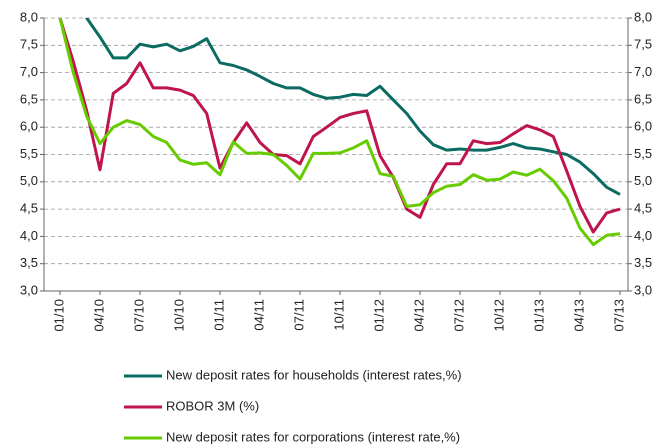 The width and height of the screenshot is (672, 448). I want to click on x-tick-label: 04/11, so click(258, 315).